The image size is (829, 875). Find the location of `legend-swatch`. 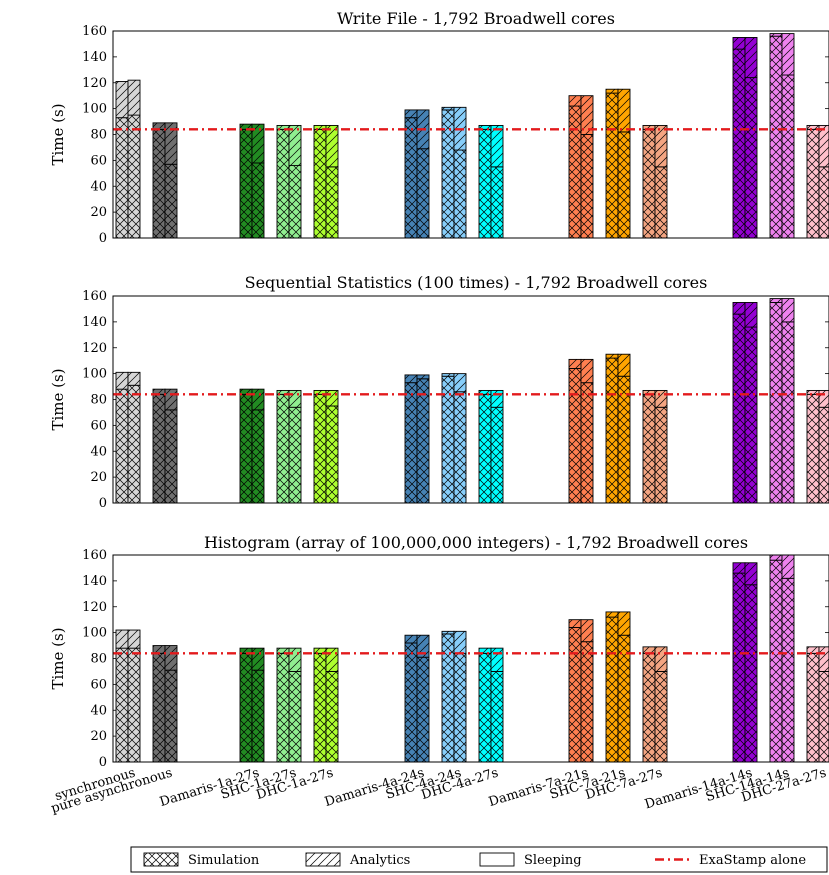

legend-swatch is located at coordinates (497, 859).